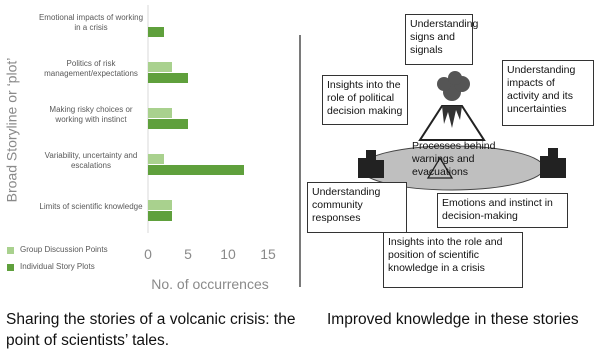  I want to click on y-axis-label: Broad Storyline or ‘plot’, so click(12, 130).